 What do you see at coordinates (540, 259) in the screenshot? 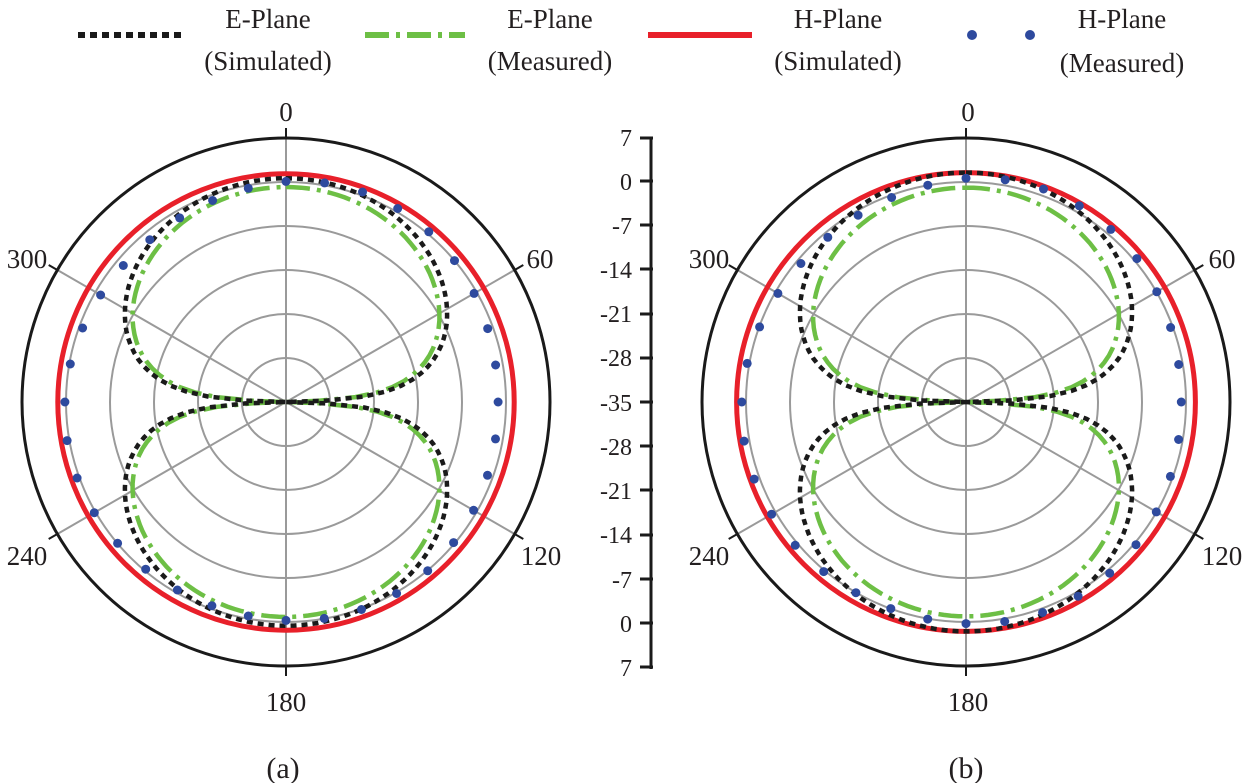
I see `angle-label-60-a: 60` at bounding box center [540, 259].